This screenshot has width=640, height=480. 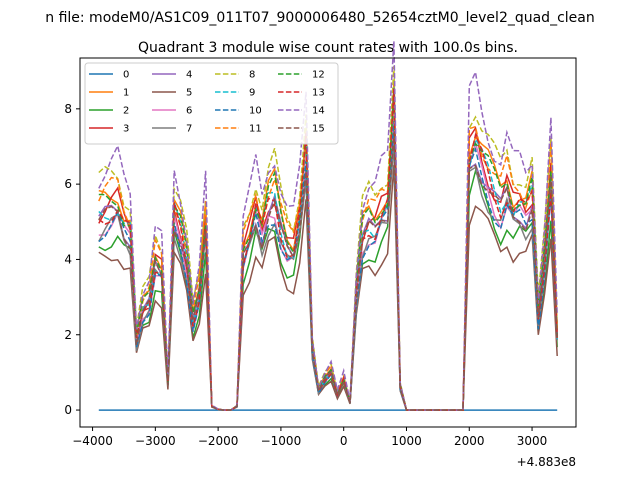 I want to click on legend-label-6: 6, so click(x=189, y=111).